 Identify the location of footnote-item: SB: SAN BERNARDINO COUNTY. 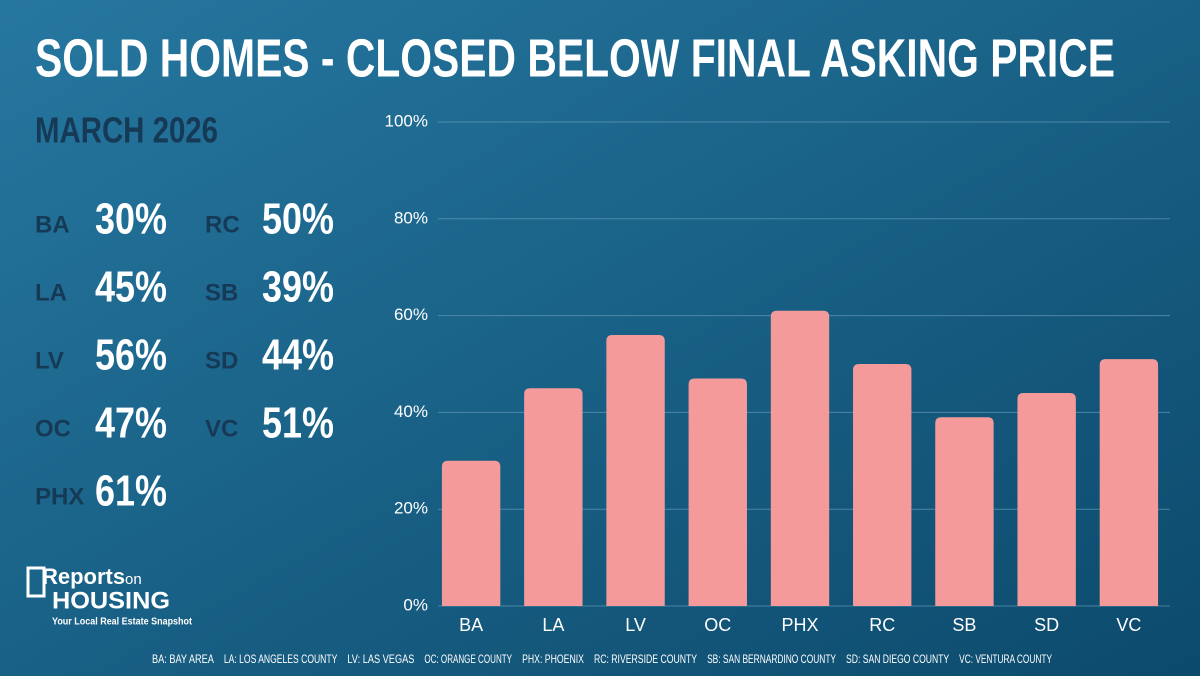
(771, 659).